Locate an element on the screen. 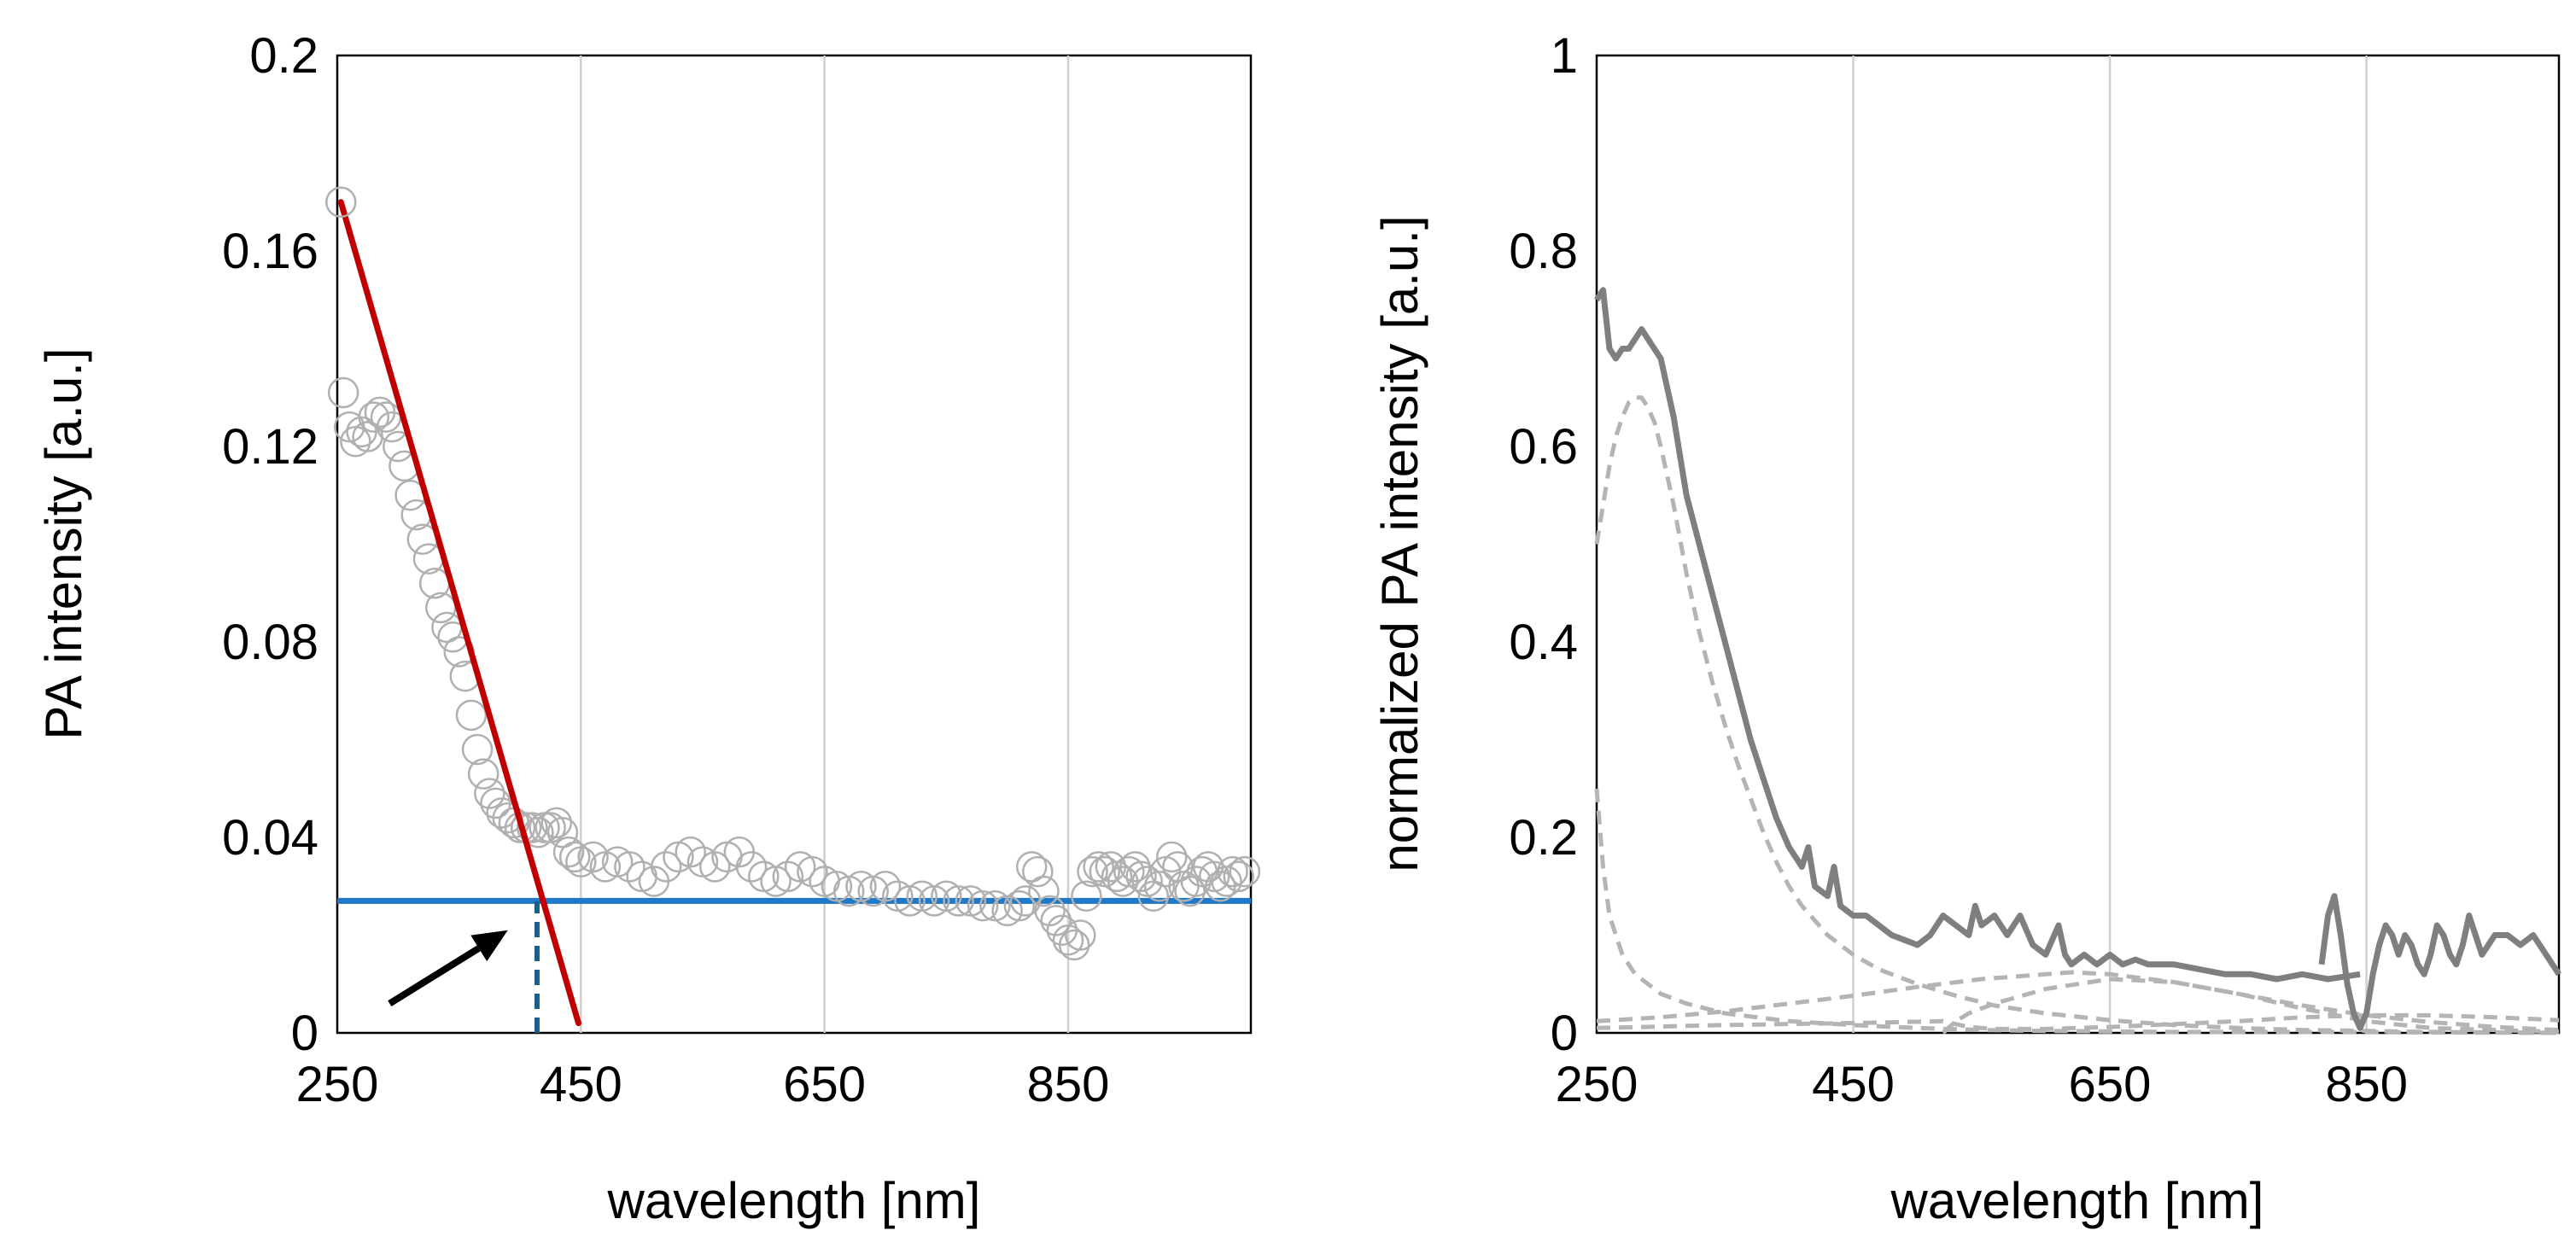  linear-fit-line is located at coordinates (459, 613).